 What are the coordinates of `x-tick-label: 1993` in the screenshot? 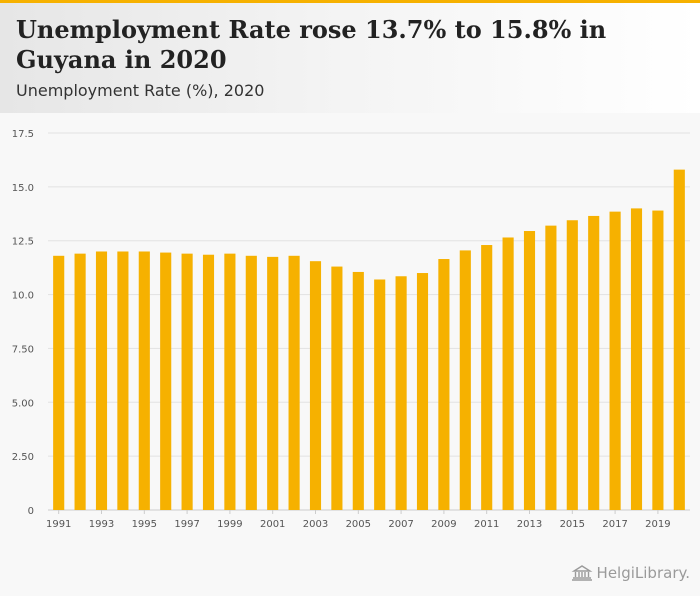 It's located at (101, 524).